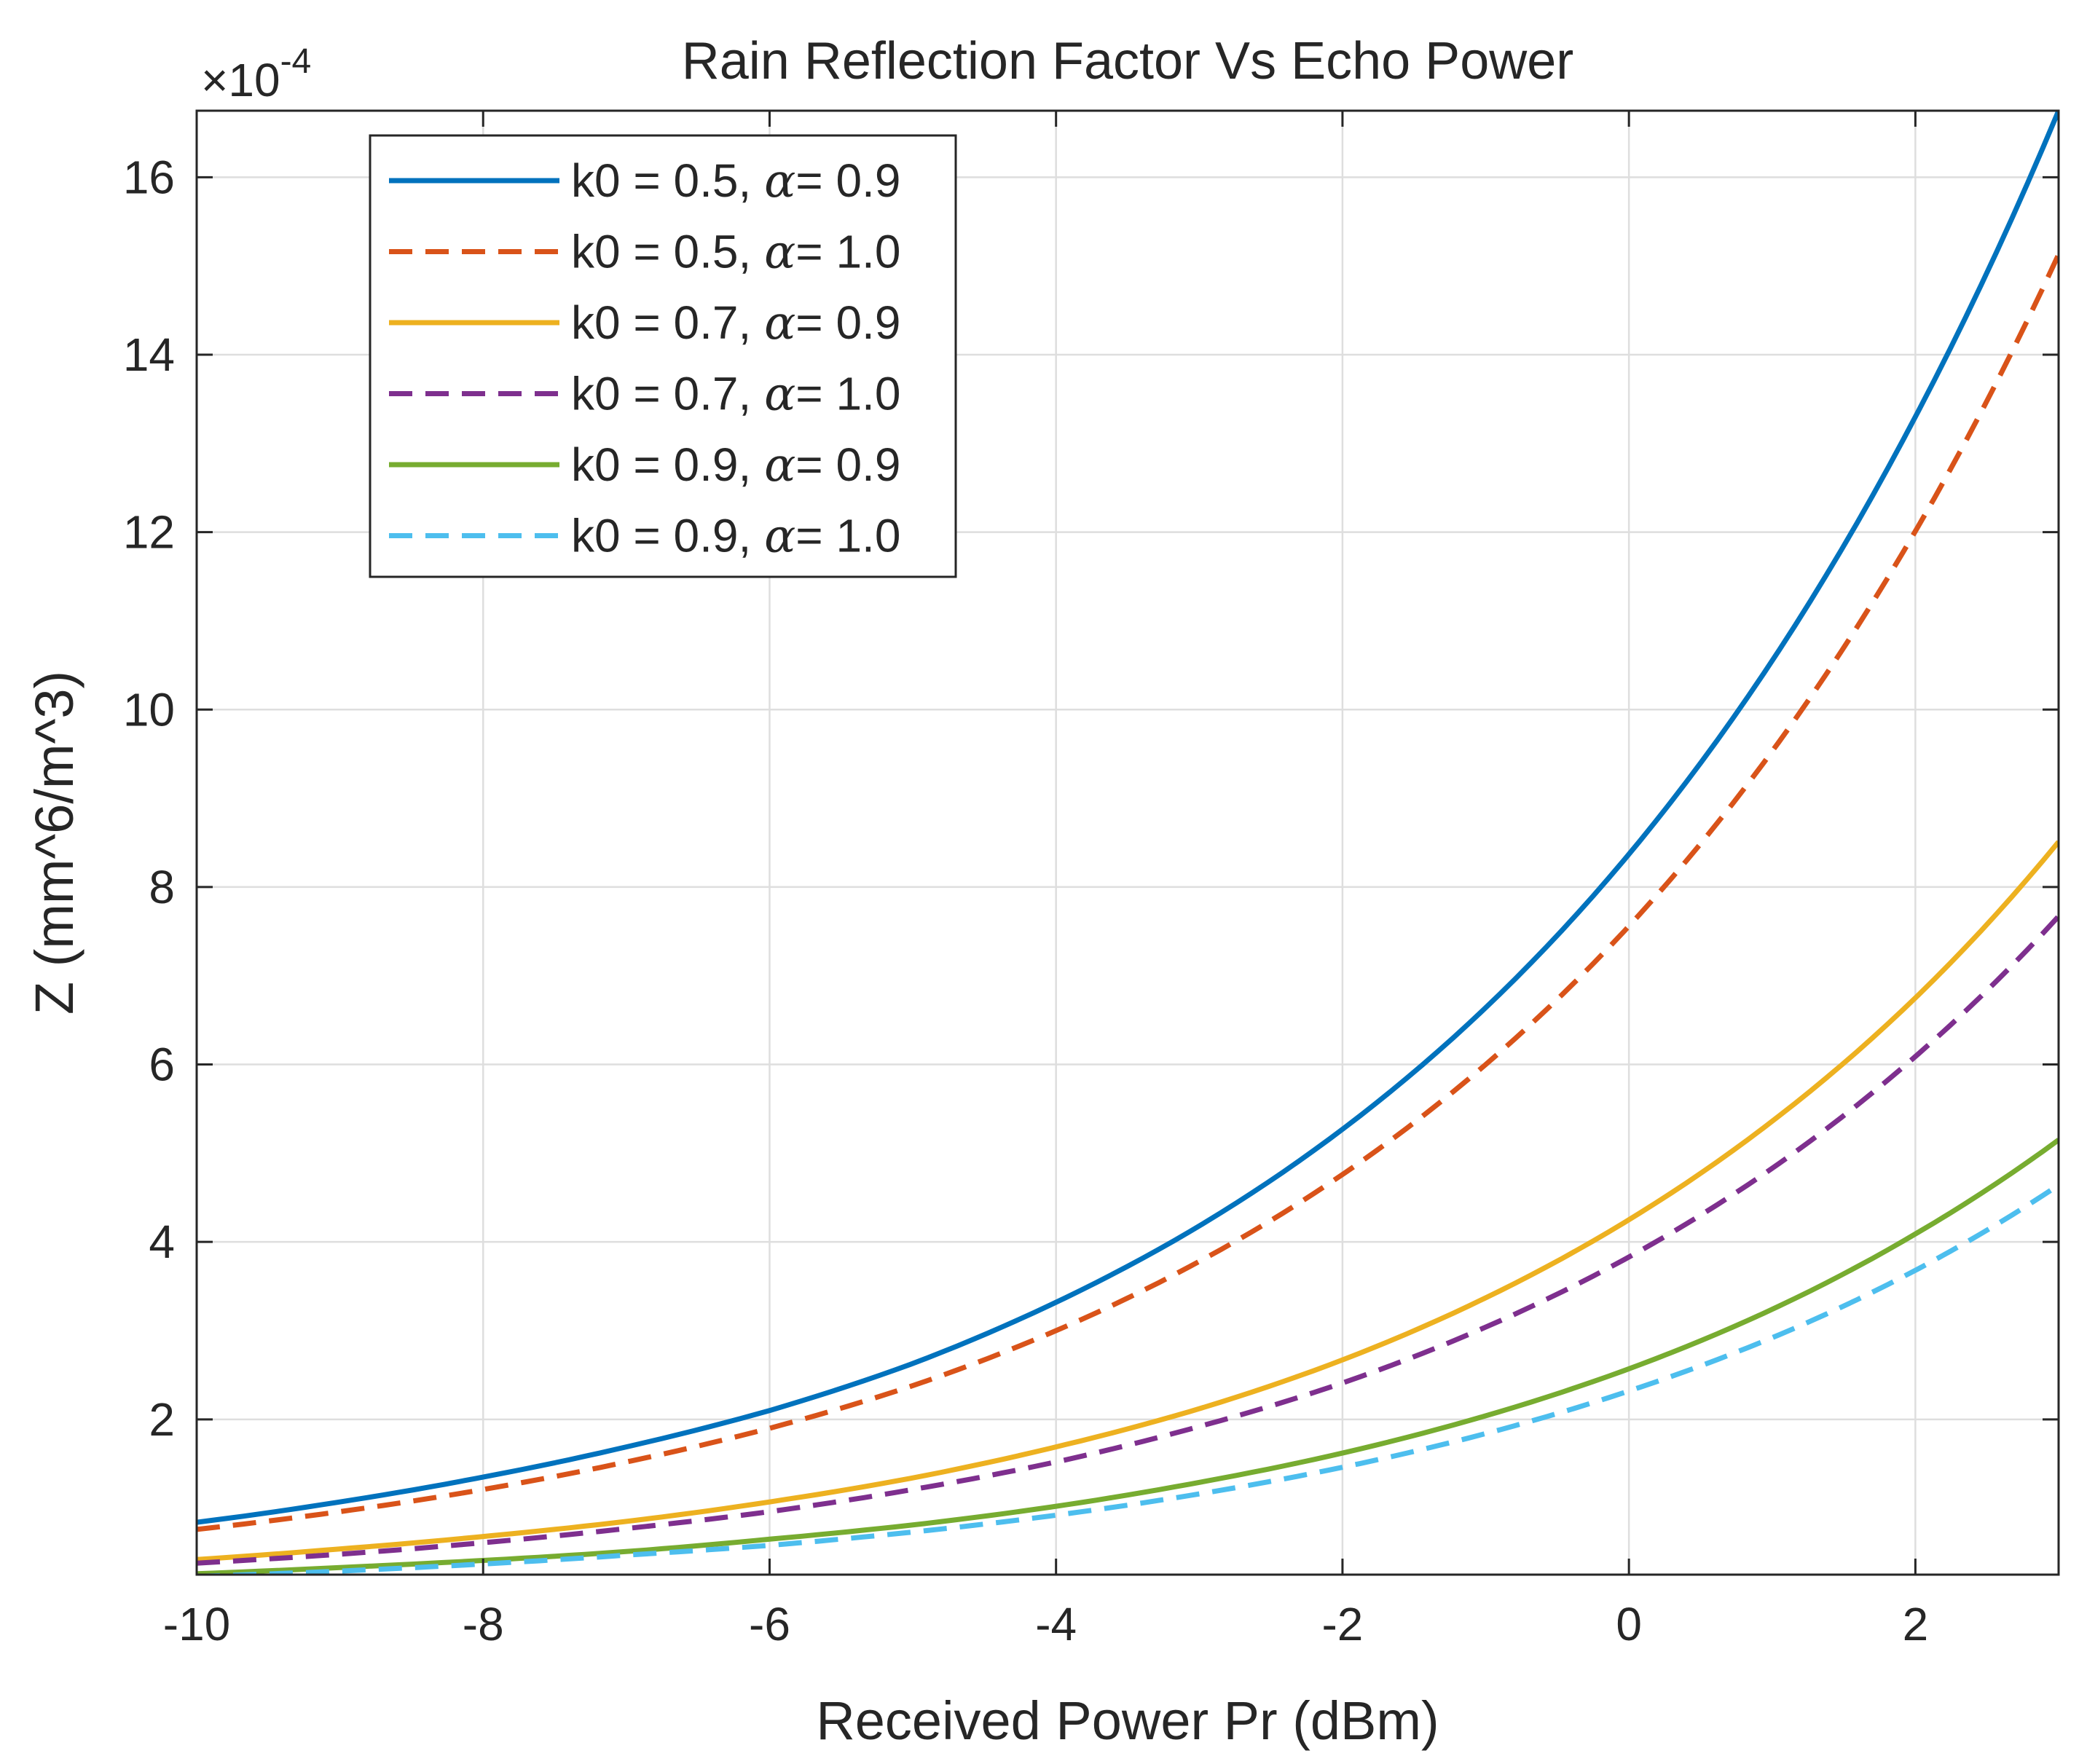 The image size is (2079, 1764). What do you see at coordinates (1056, 1624) in the screenshot?
I see `x-tick-label: -4` at bounding box center [1056, 1624].